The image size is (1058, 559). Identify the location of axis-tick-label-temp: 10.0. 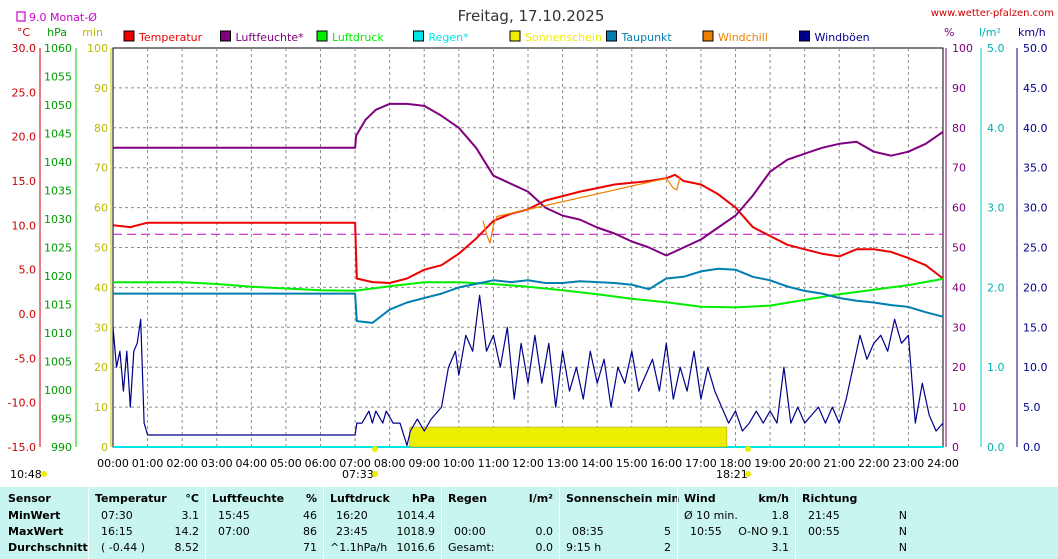
(24, 225).